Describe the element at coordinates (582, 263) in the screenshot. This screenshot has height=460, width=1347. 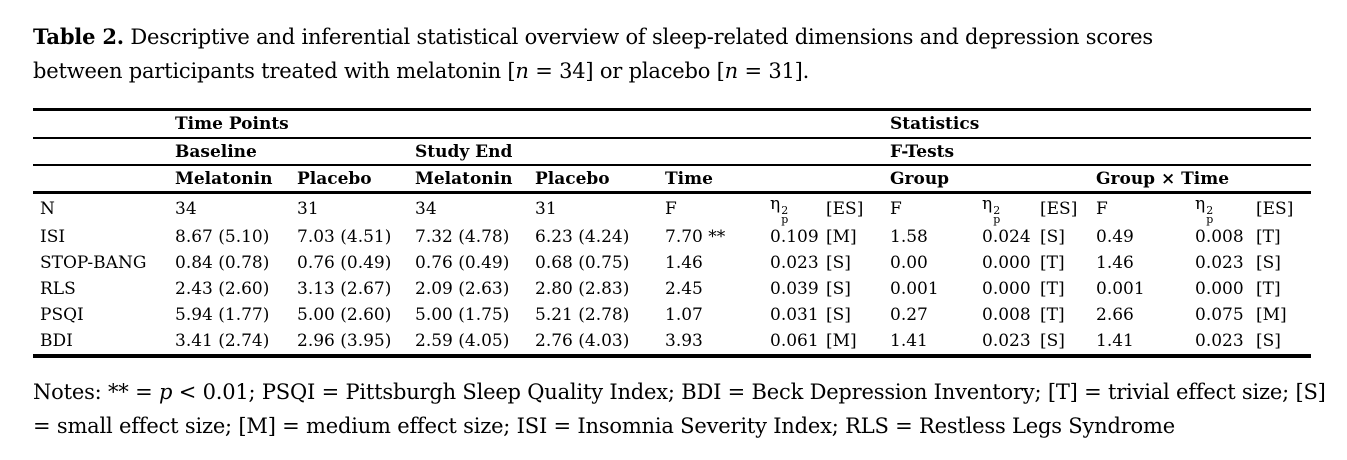
I see `value-cell: 0.68 (0.75)` at that location.